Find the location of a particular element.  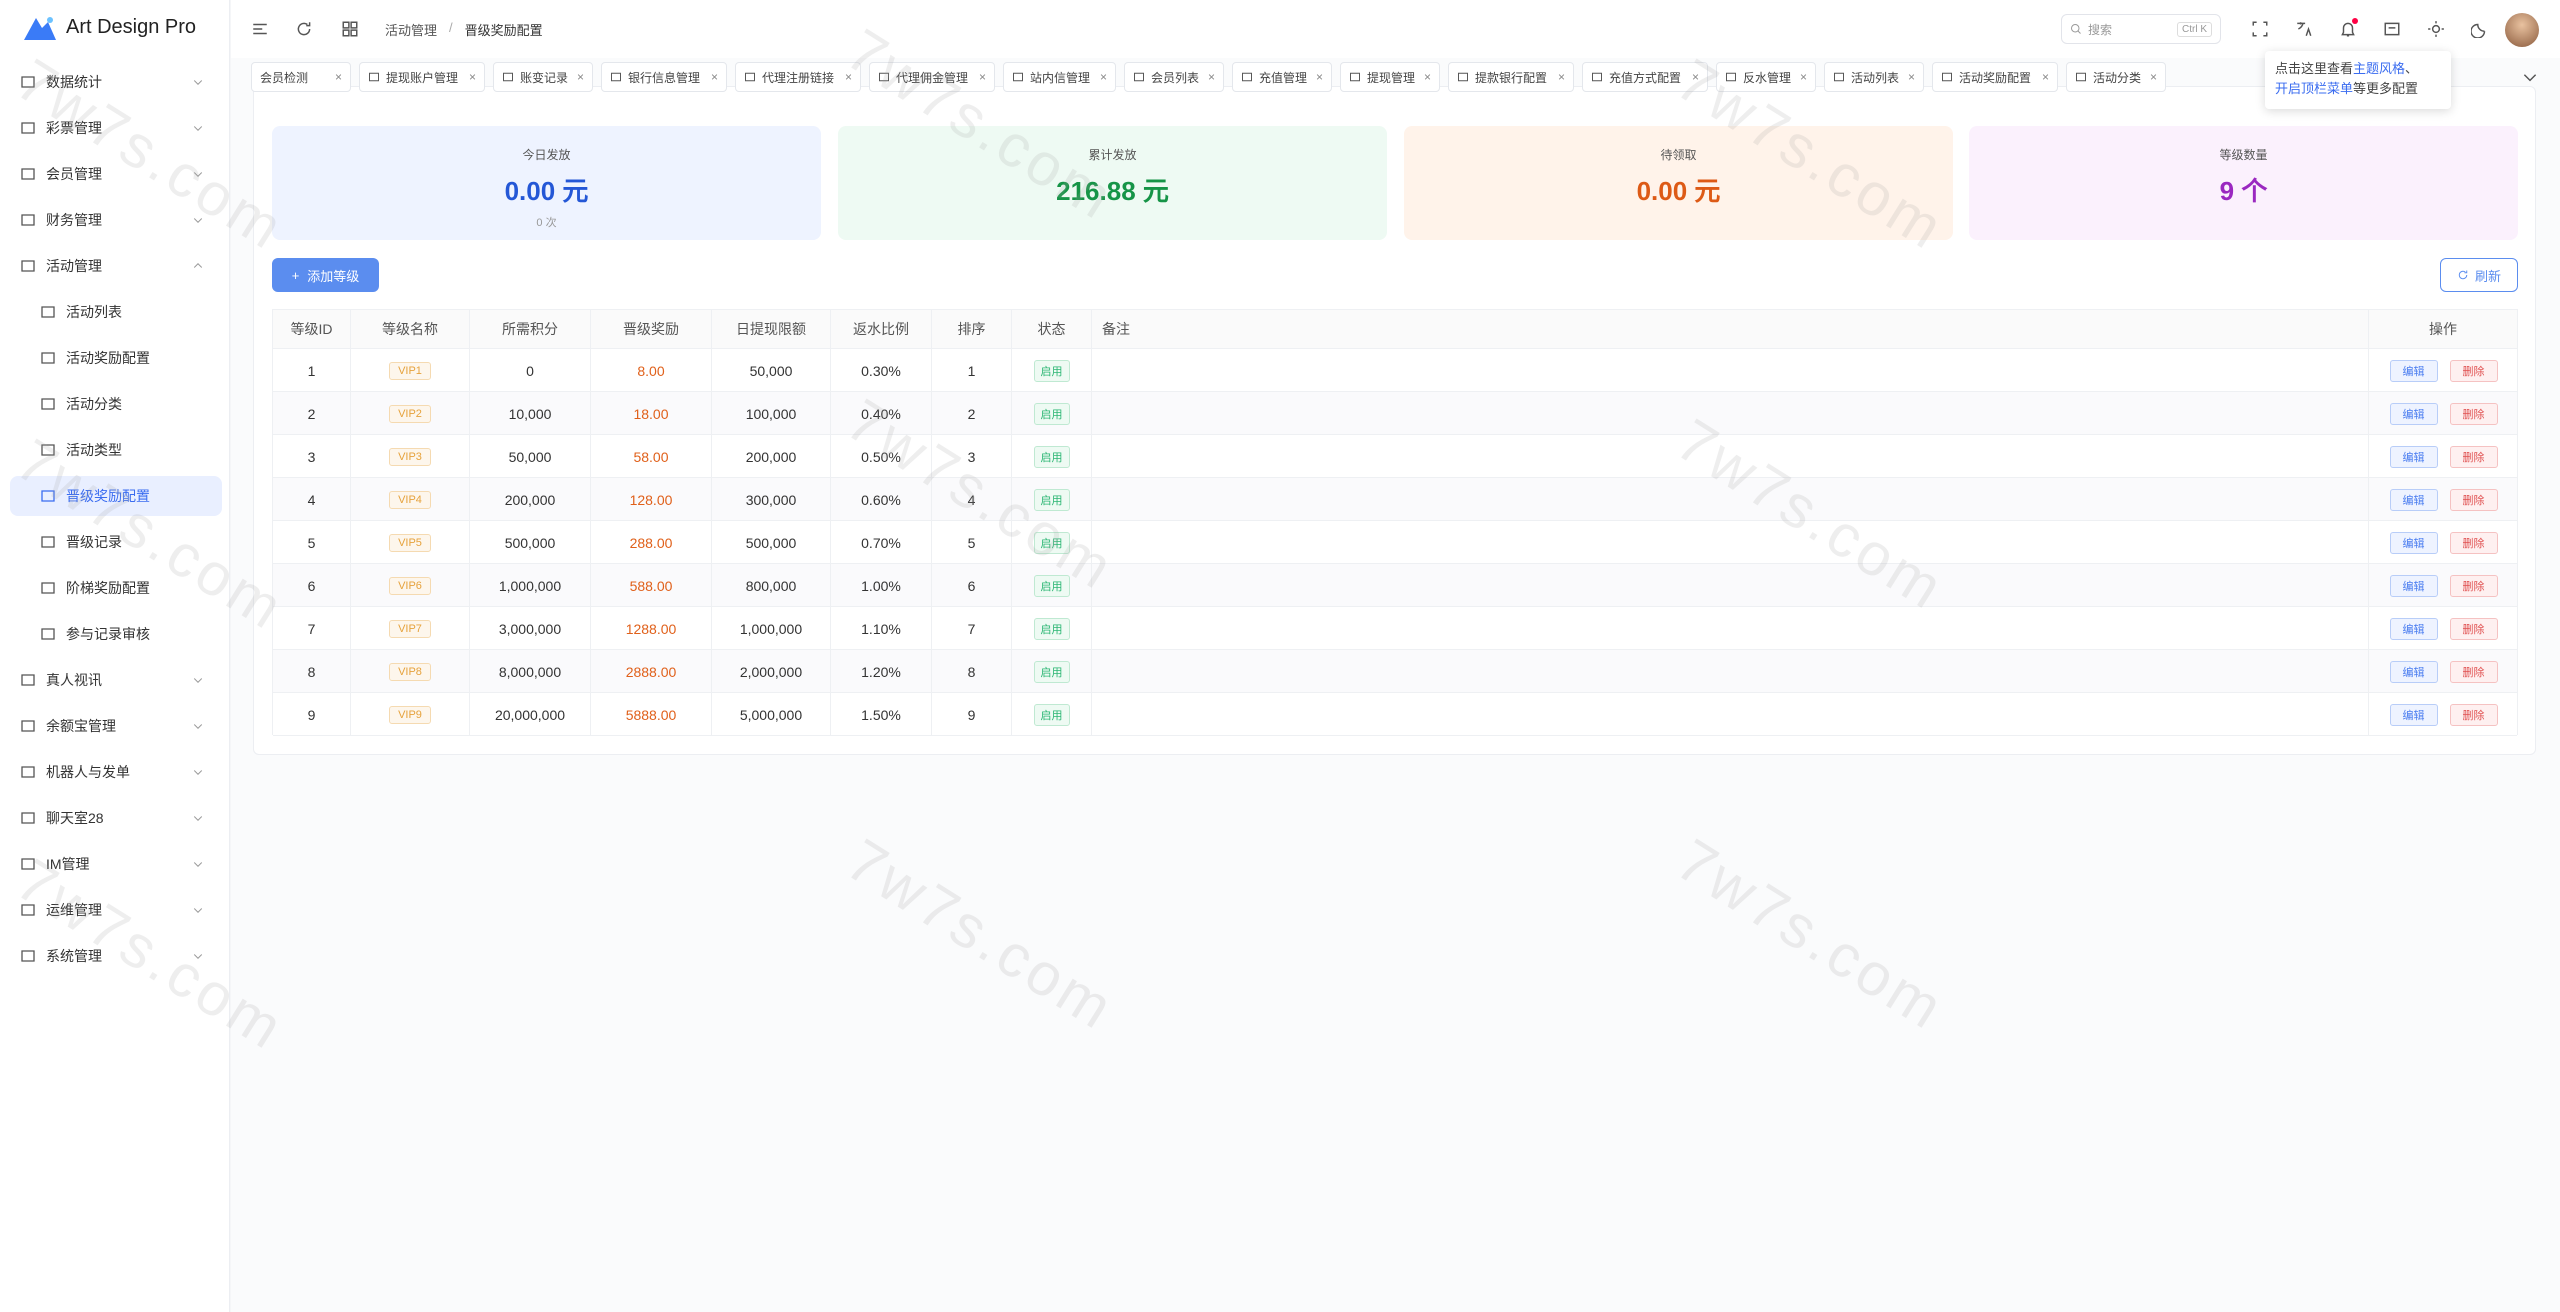

submenu-item: 活动奖励配置 is located at coordinates (115, 358).